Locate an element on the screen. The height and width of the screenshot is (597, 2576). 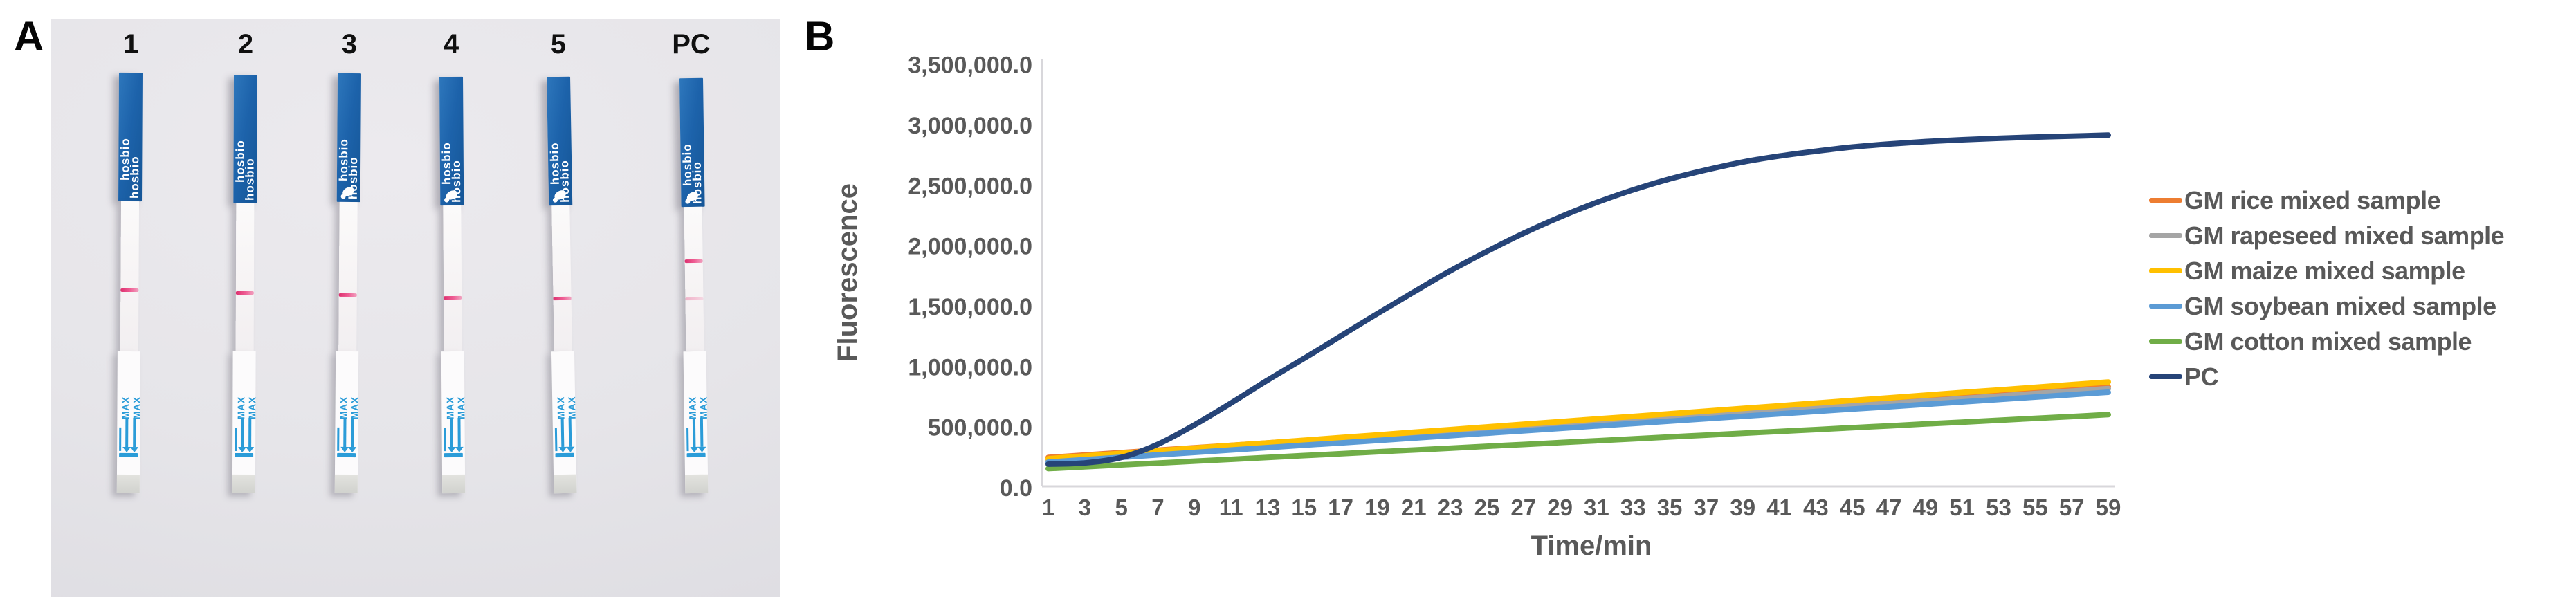
legend-item: GM cotton mixed sample is located at coordinates (2327, 341).